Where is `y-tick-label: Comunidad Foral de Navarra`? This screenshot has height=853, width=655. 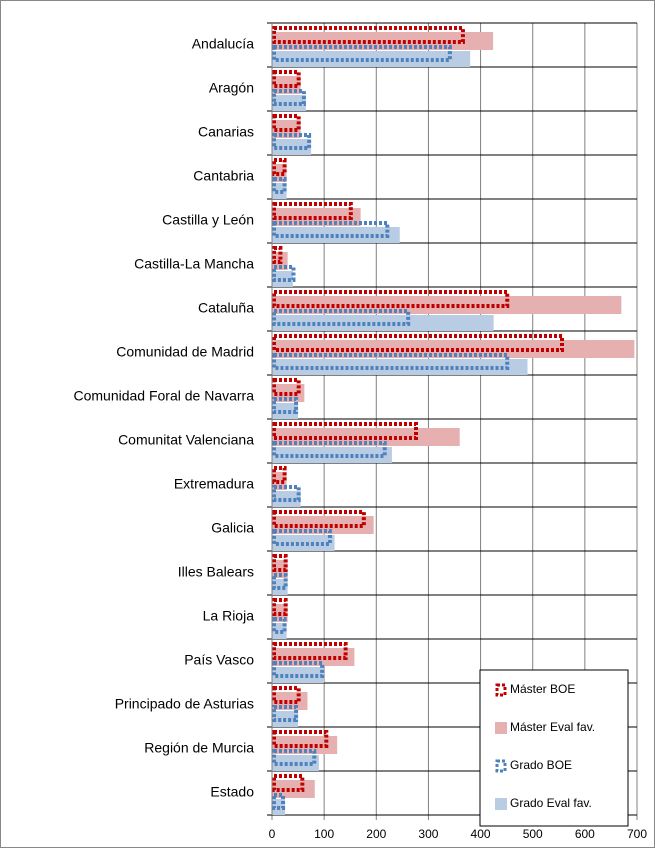
y-tick-label: Comunidad Foral de Navarra is located at coordinates (163, 396).